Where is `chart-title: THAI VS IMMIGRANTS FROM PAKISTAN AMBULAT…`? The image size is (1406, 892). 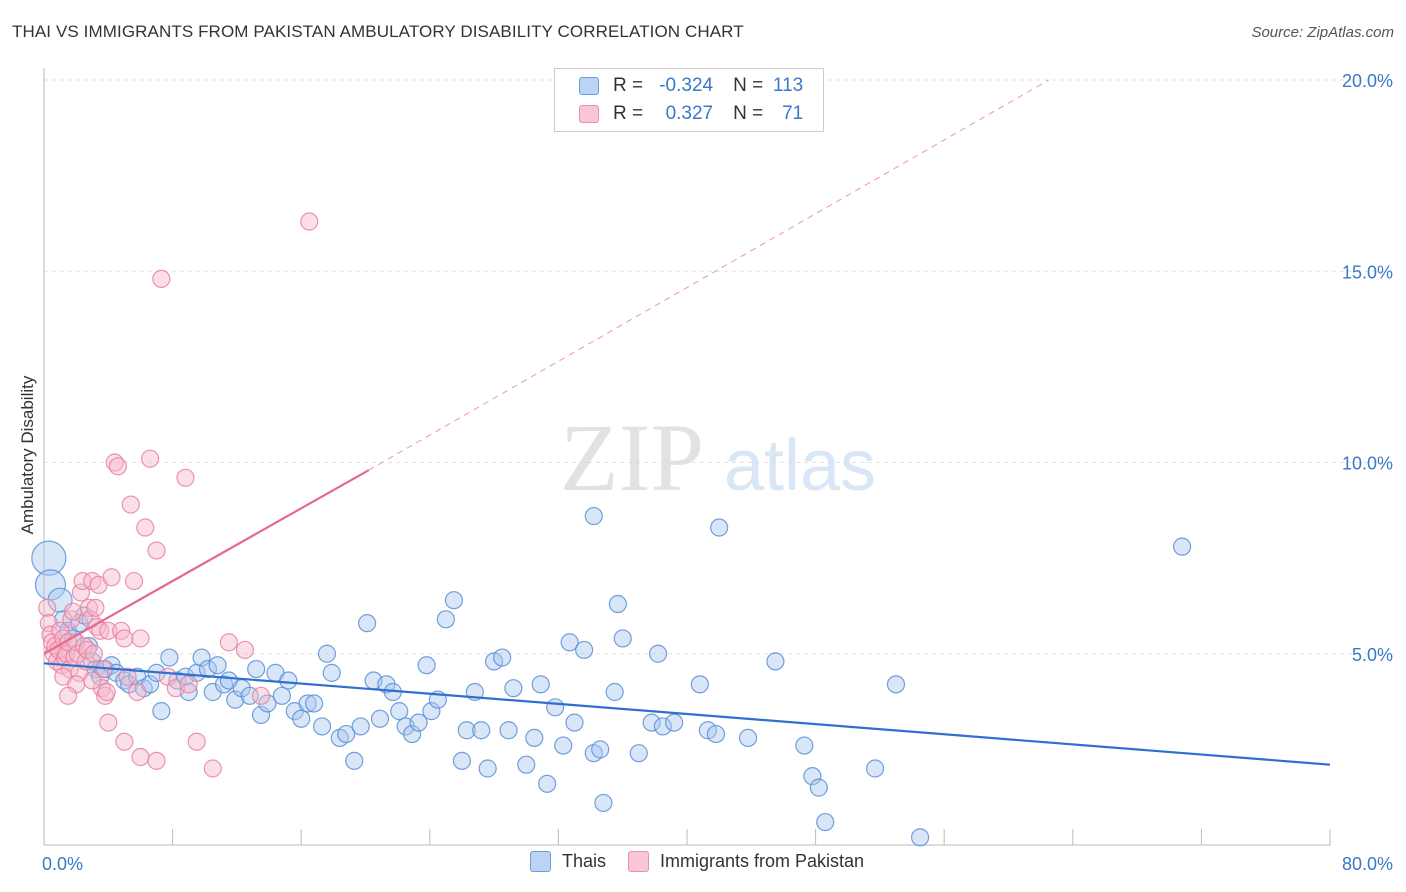
chart-title: THAI VS IMMIGRANTS FROM PAKISTAN AMBULAT… is located at coordinates (378, 31).